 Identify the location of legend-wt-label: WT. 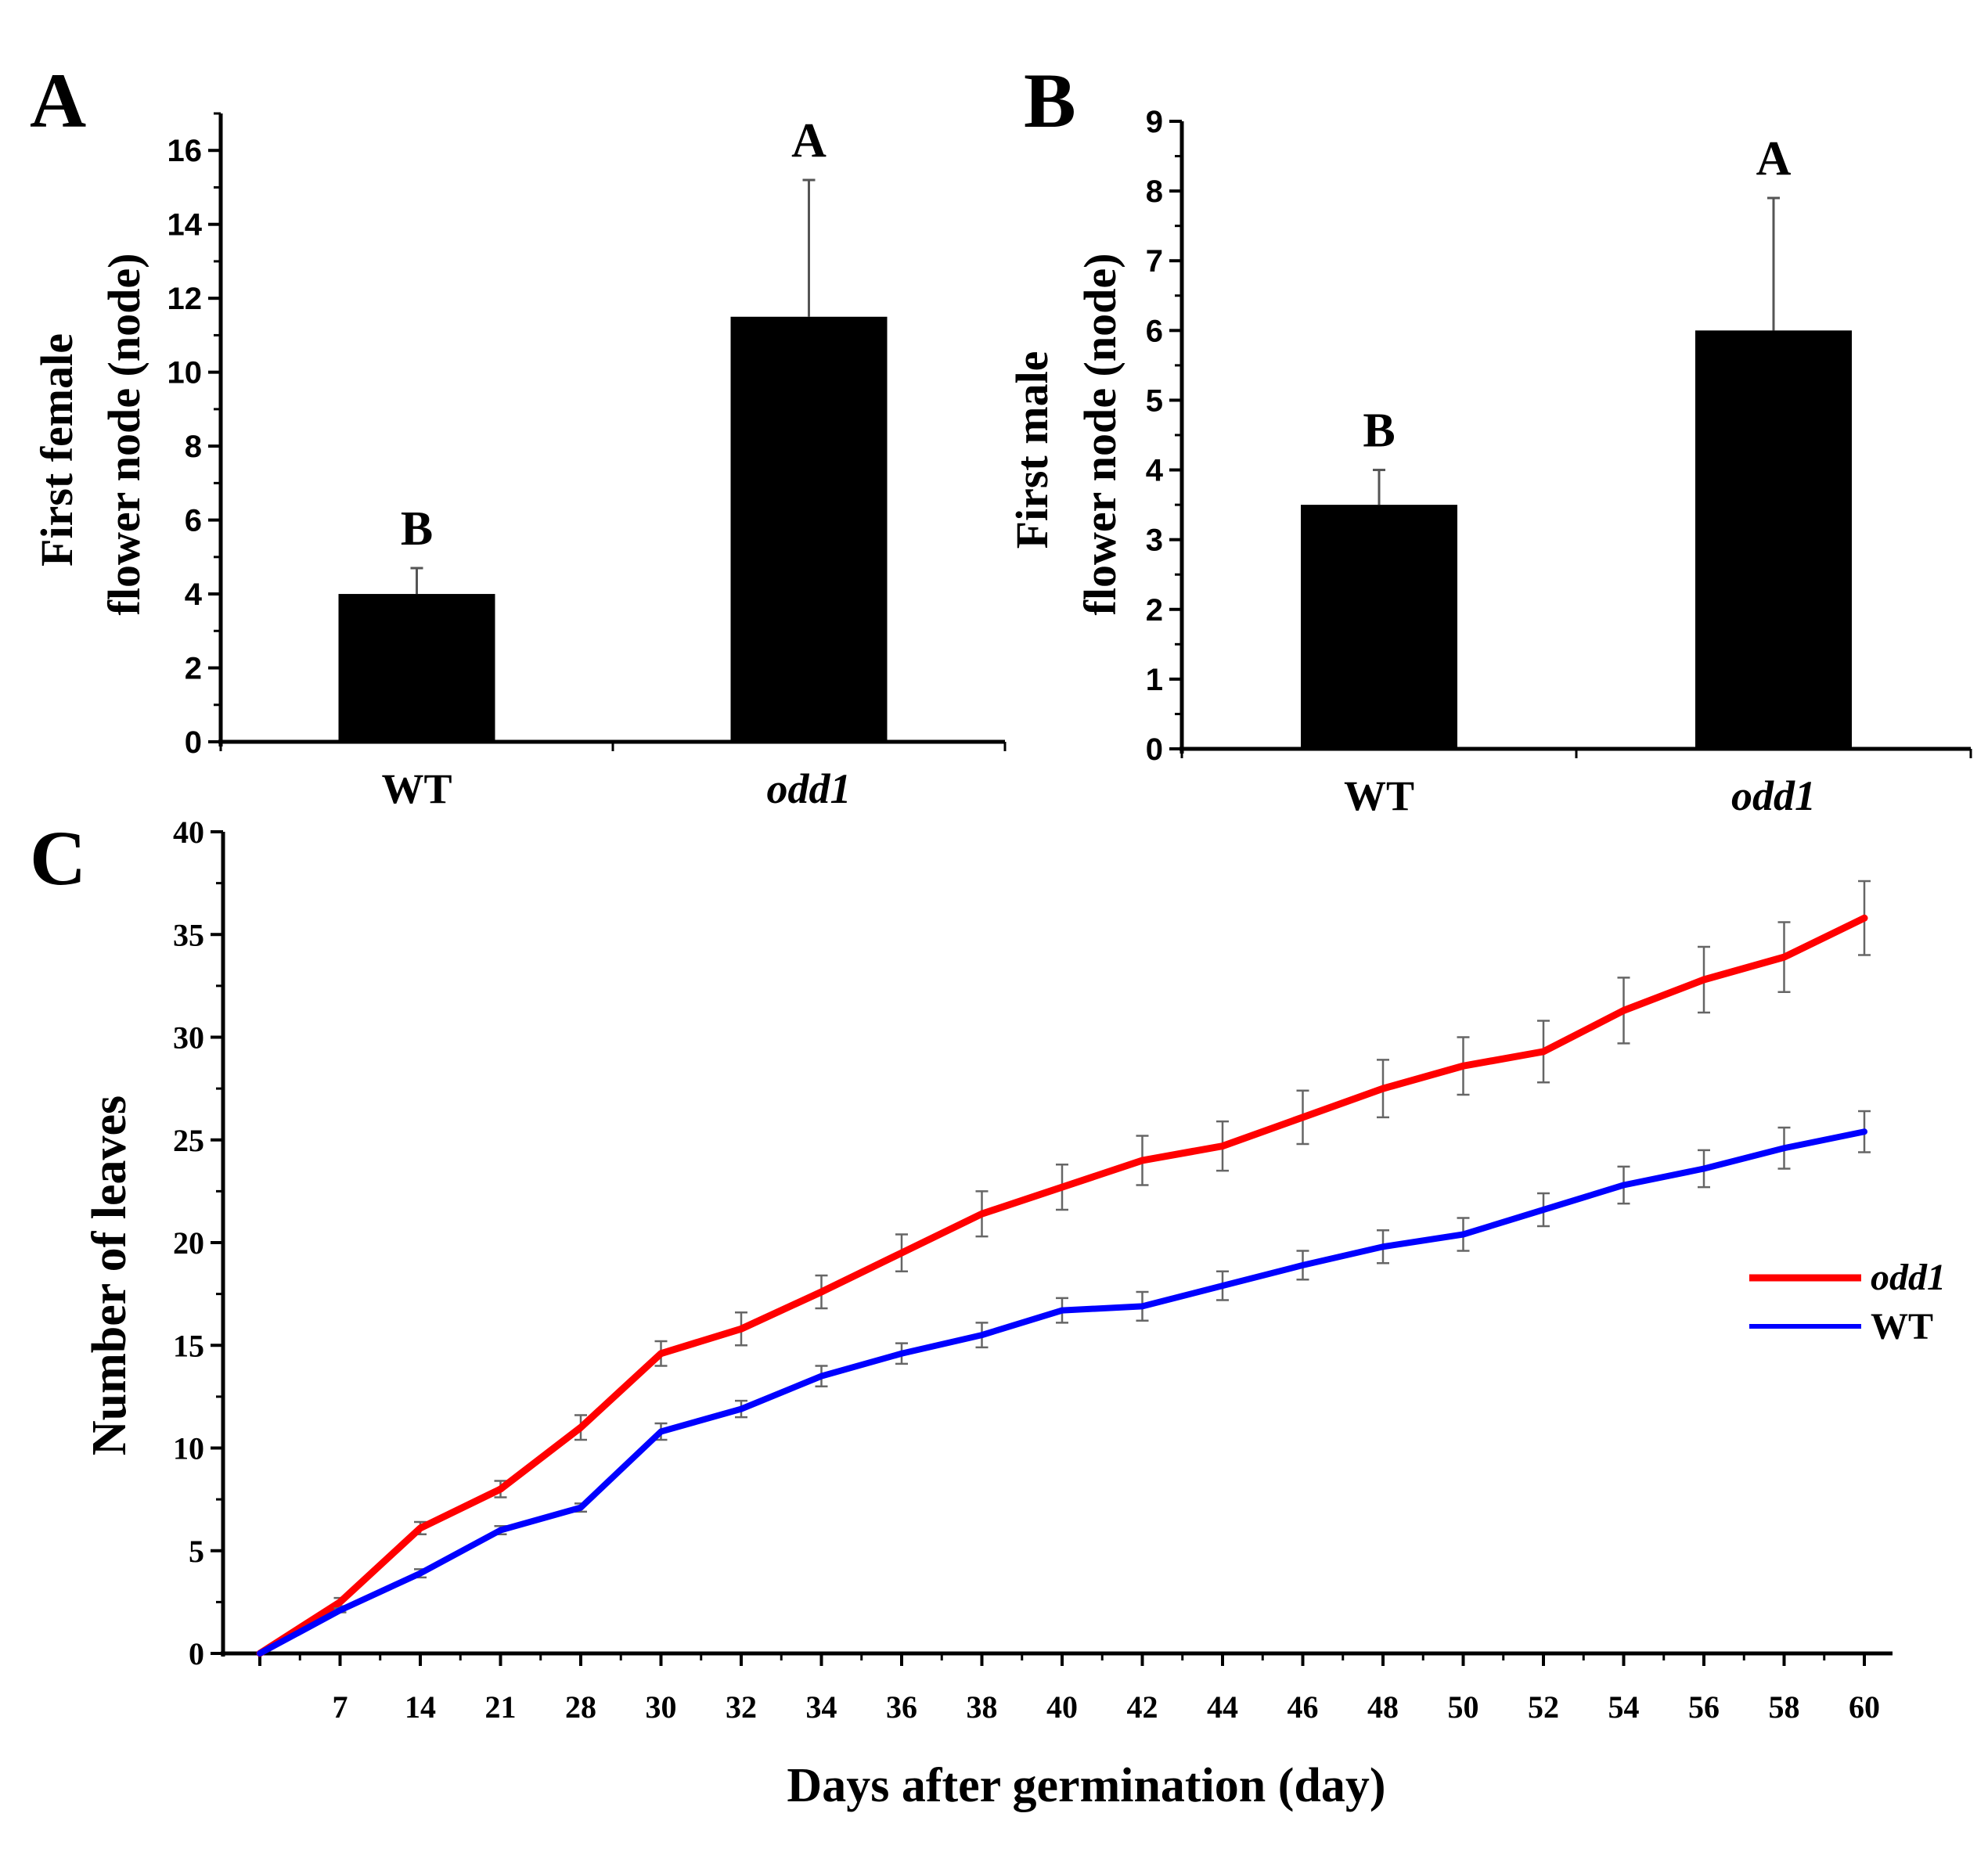
(1902, 1327).